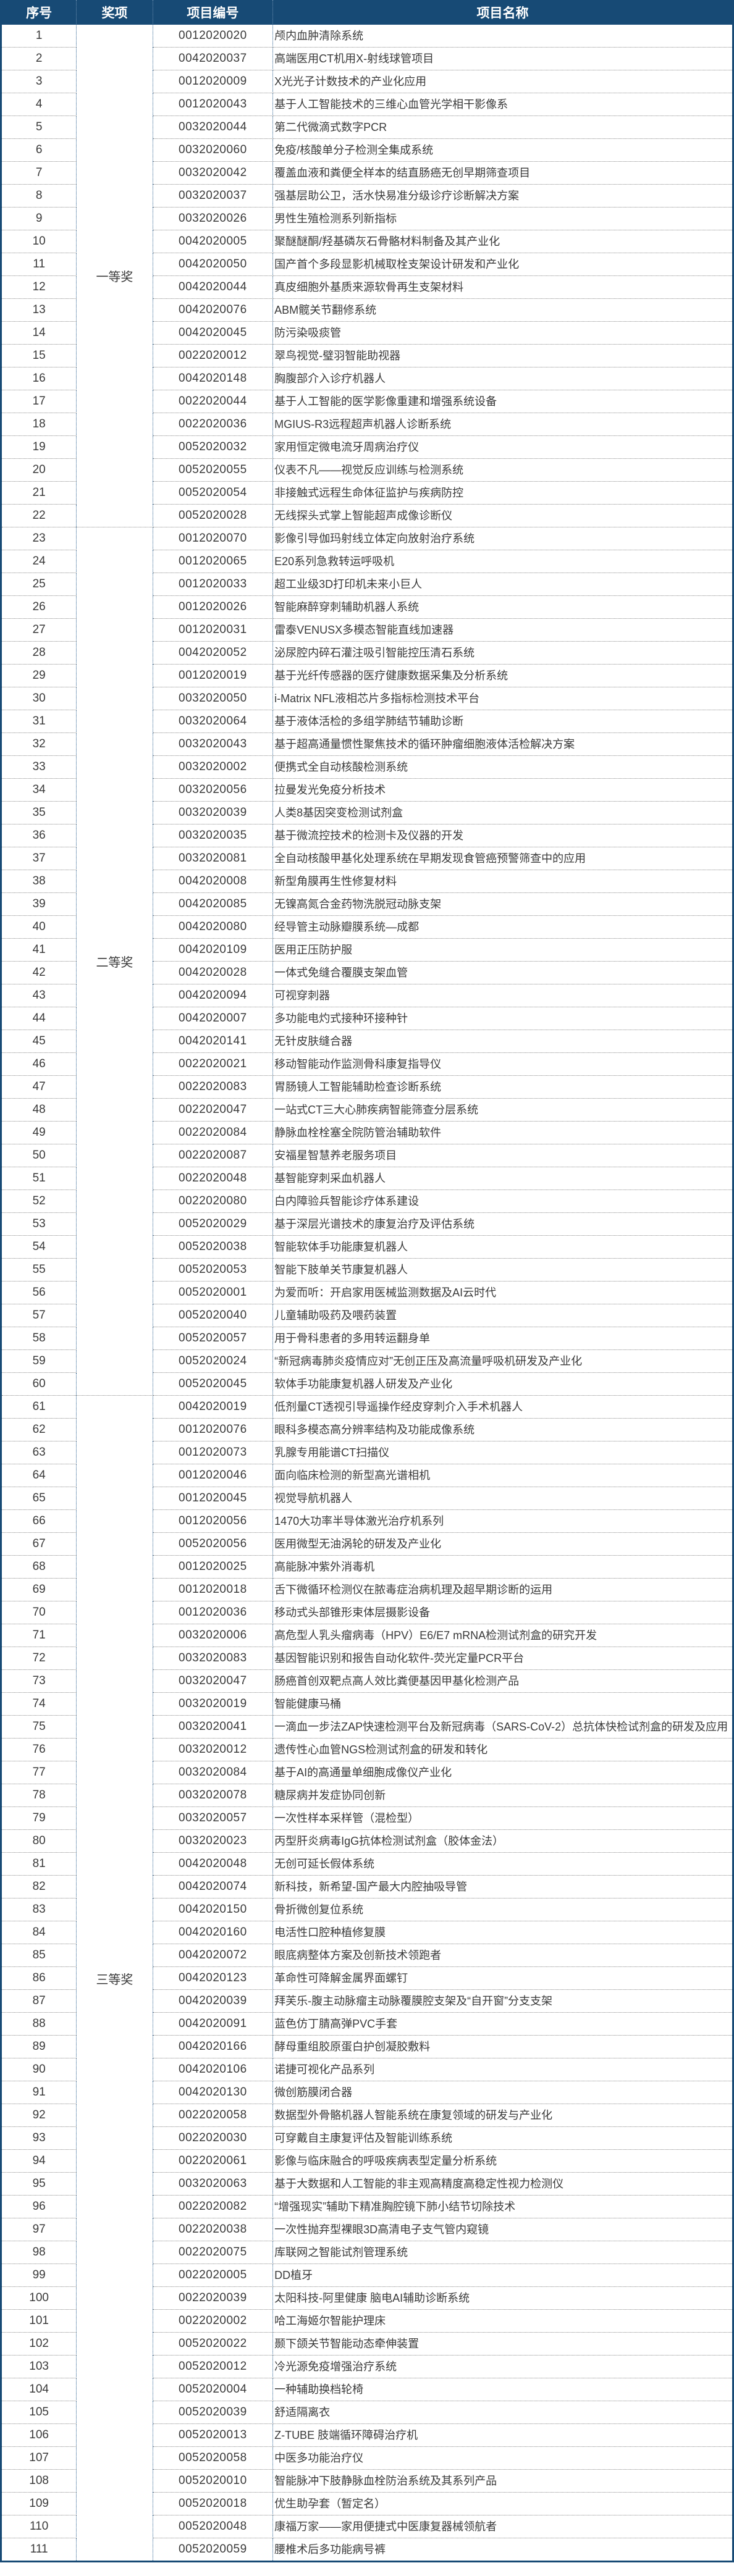 The height and width of the screenshot is (2576, 734). What do you see at coordinates (213, 2069) in the screenshot?
I see `project-code: 0042020106` at bounding box center [213, 2069].